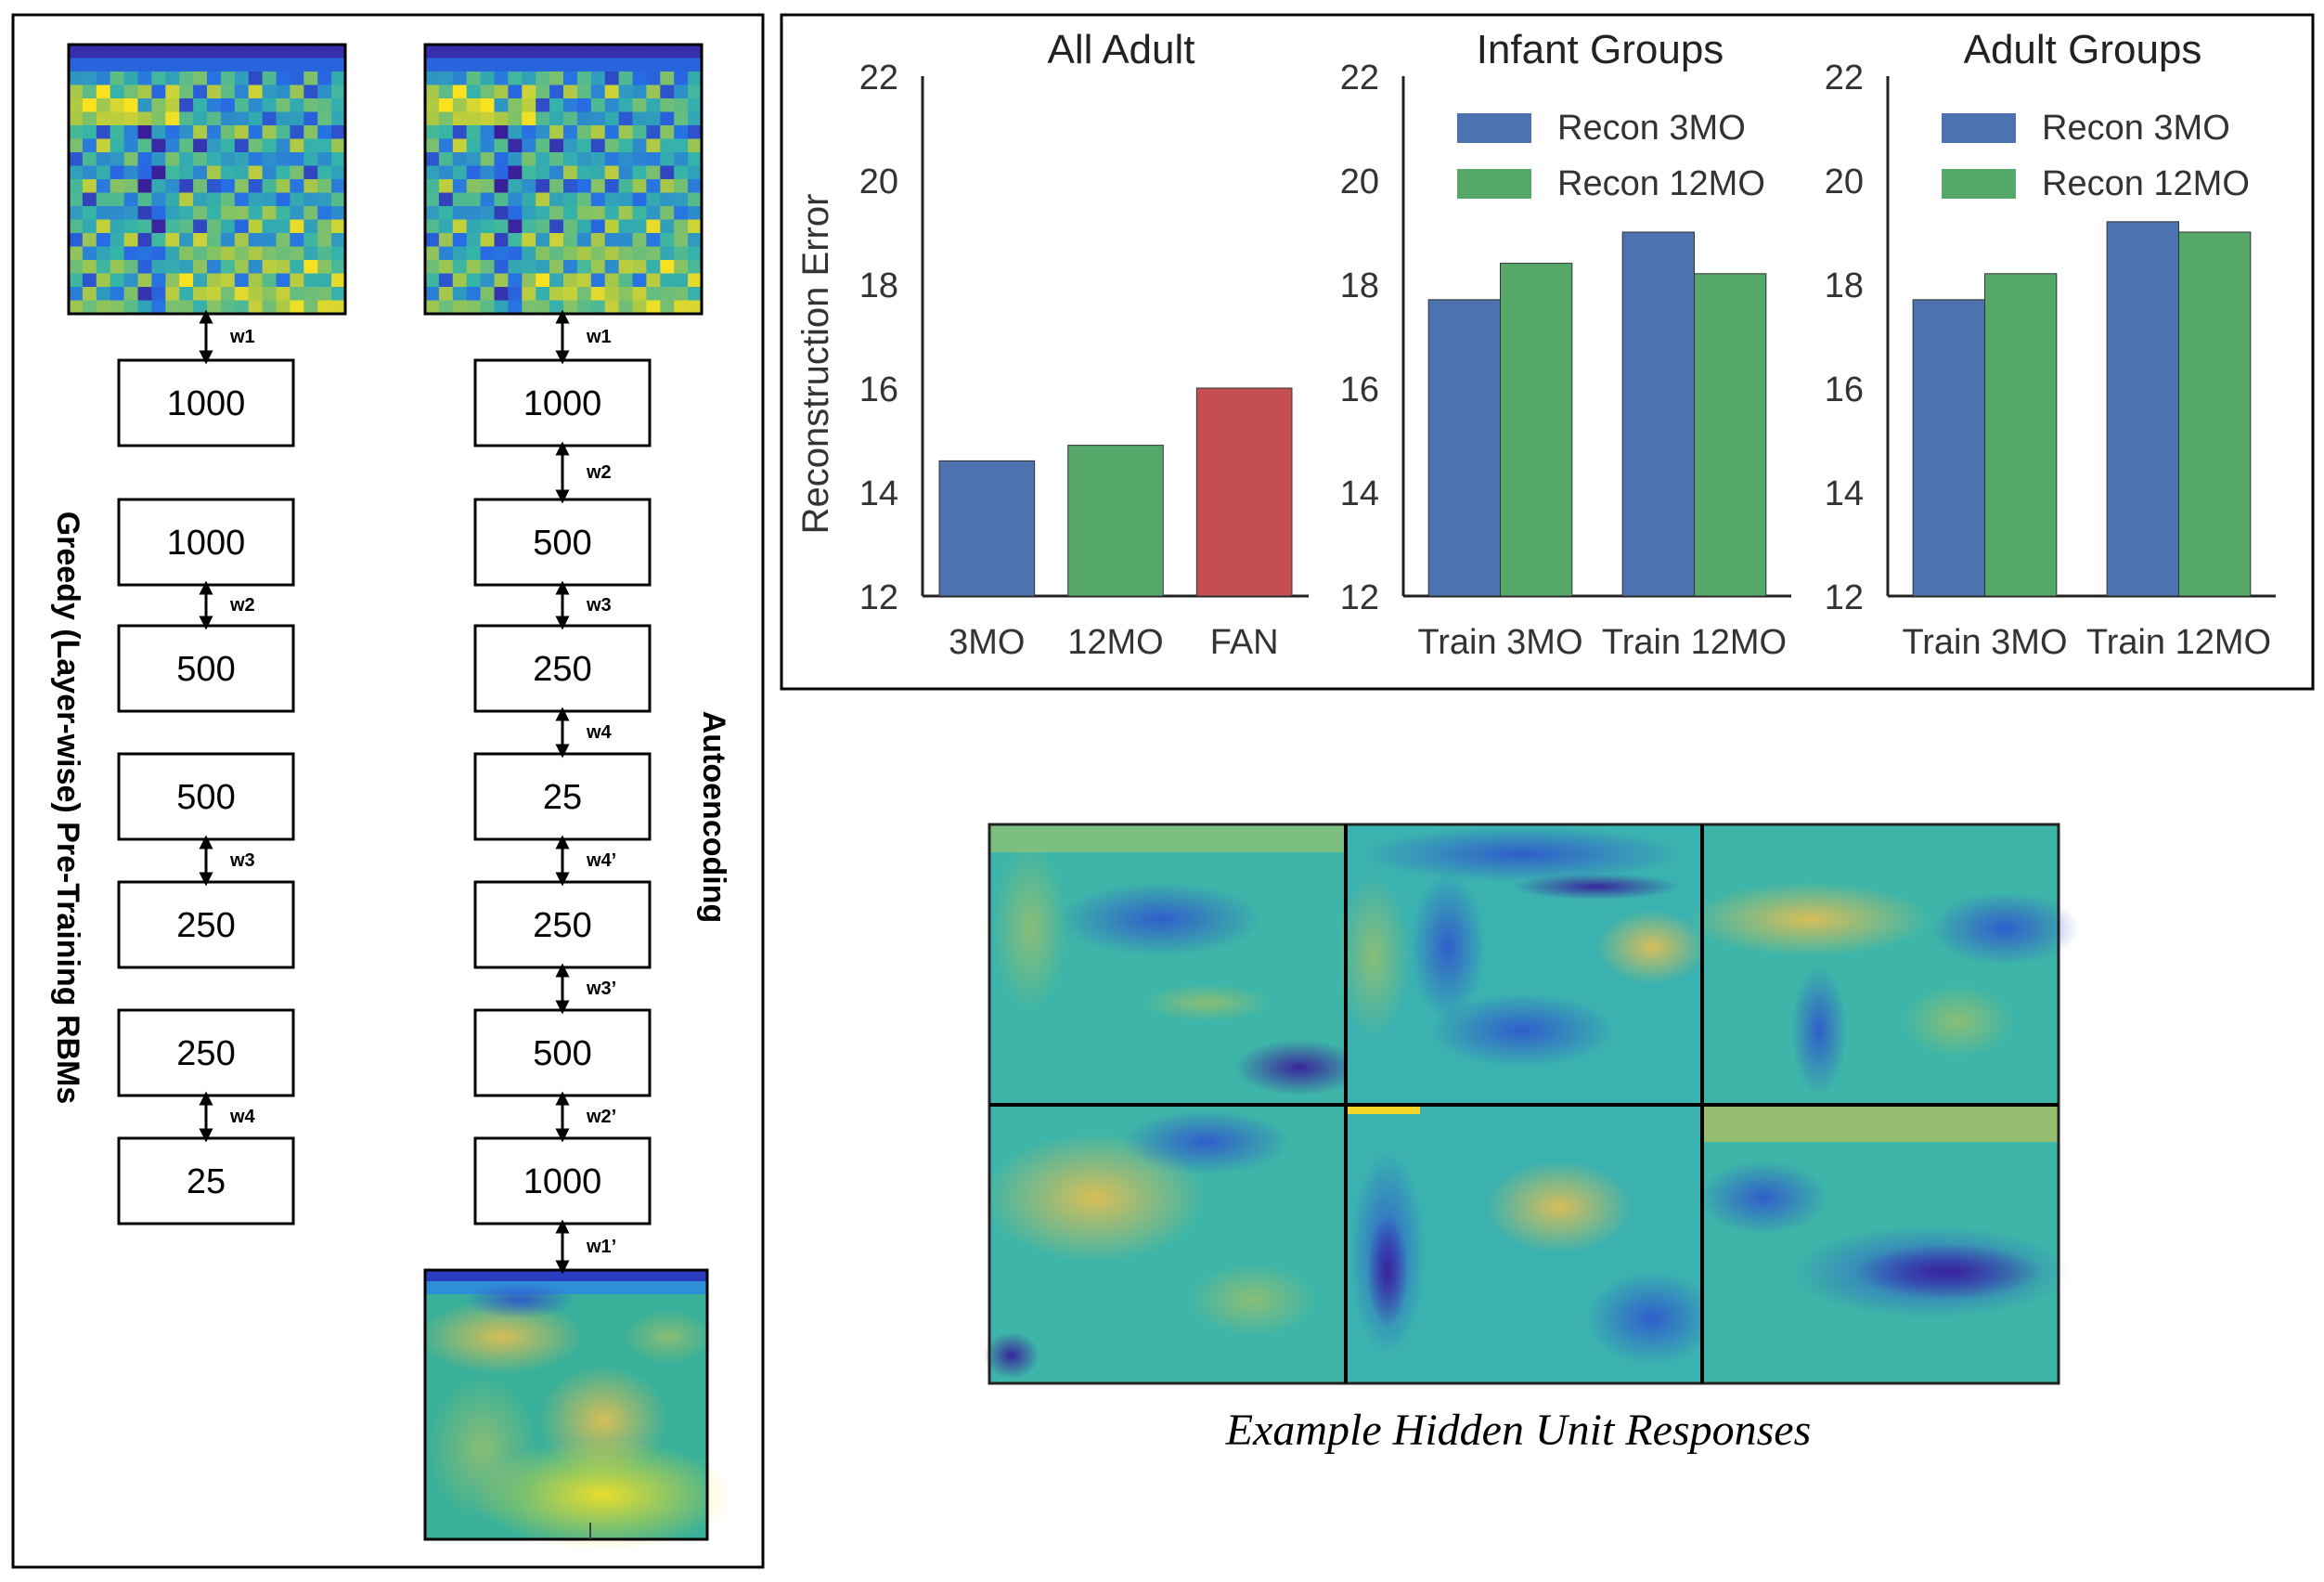 Image resolution: width=2324 pixels, height=1582 pixels. I want to click on chart-title: All Adult, so click(1121, 49).